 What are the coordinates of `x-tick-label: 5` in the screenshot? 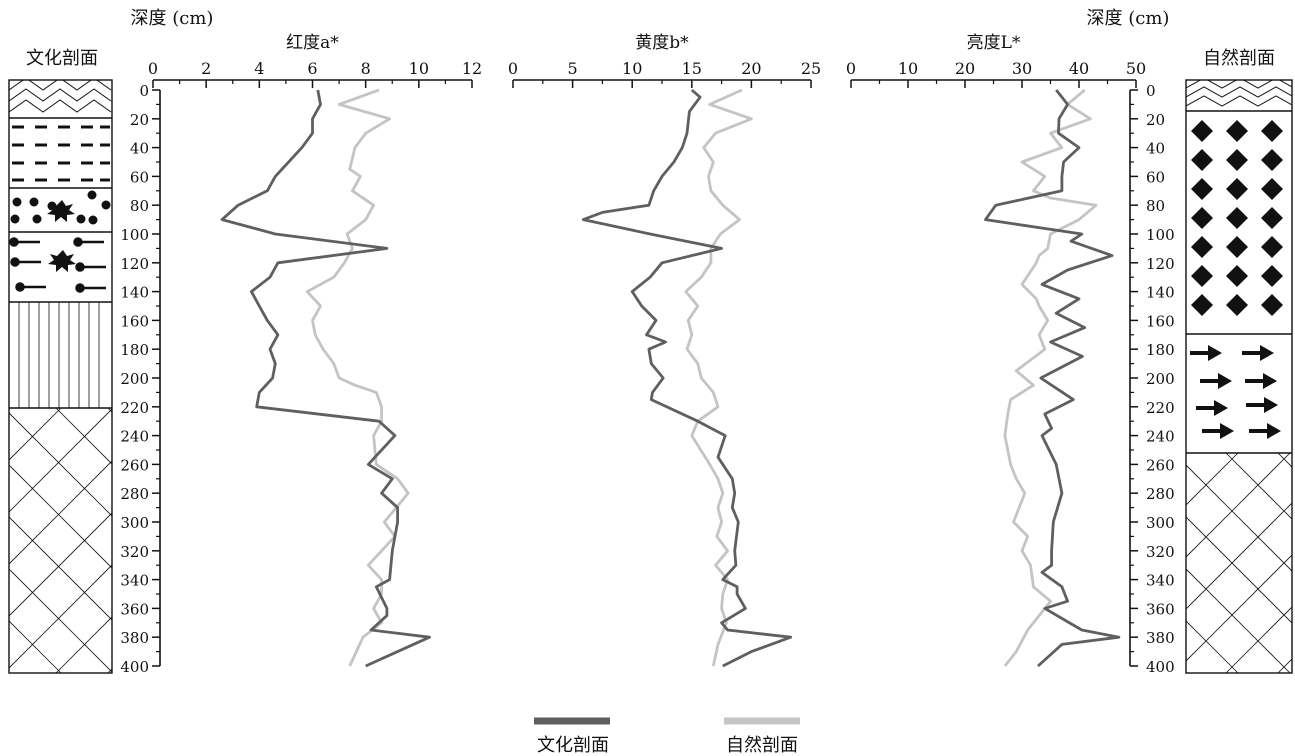 It's located at (573, 68).